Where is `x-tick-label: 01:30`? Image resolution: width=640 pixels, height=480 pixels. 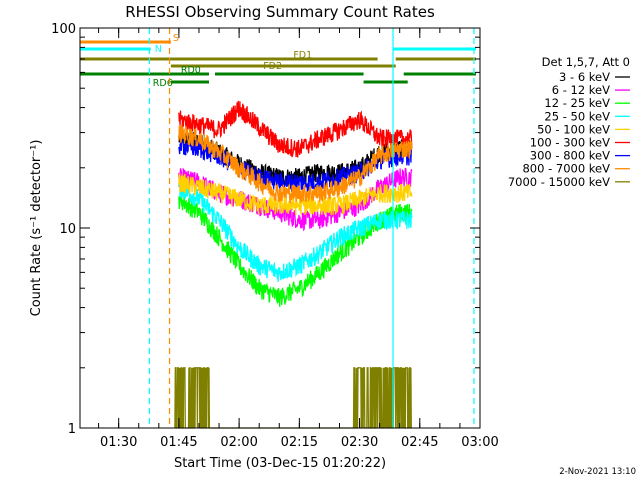
x-tick-label: 01:30 is located at coordinates (118, 442).